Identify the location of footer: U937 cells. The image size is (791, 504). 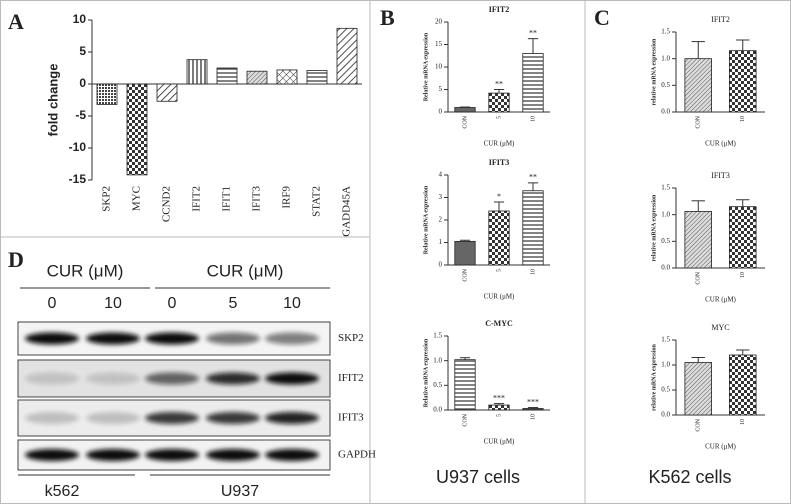
(478, 477).